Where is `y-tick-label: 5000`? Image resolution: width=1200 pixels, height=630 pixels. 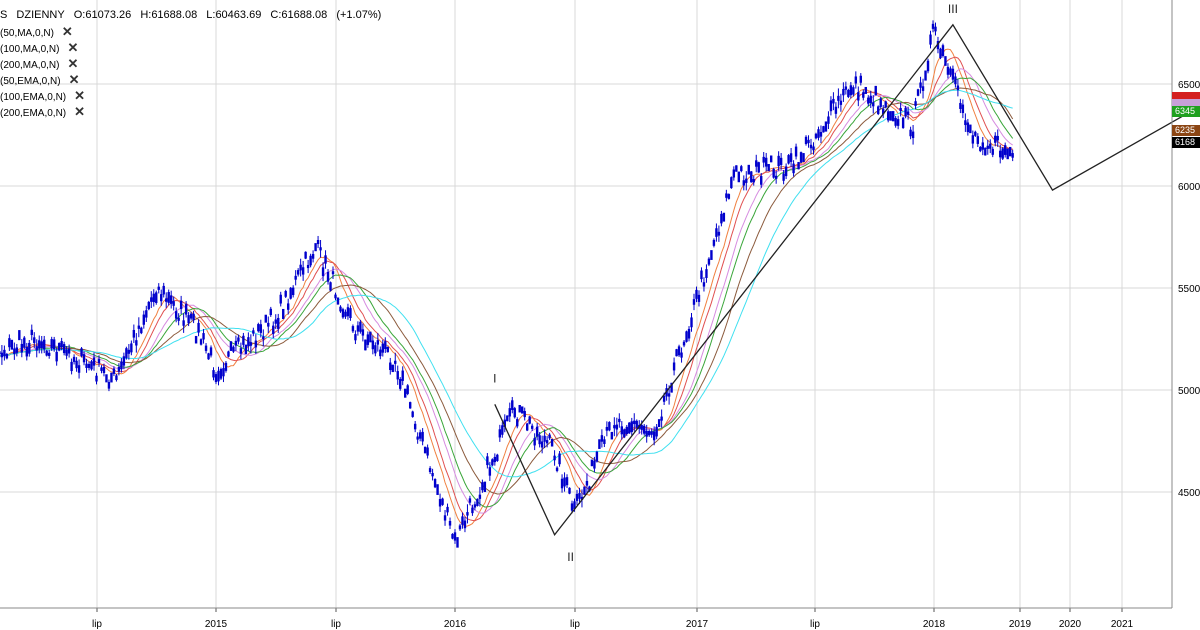 y-tick-label: 5000 is located at coordinates (1189, 391).